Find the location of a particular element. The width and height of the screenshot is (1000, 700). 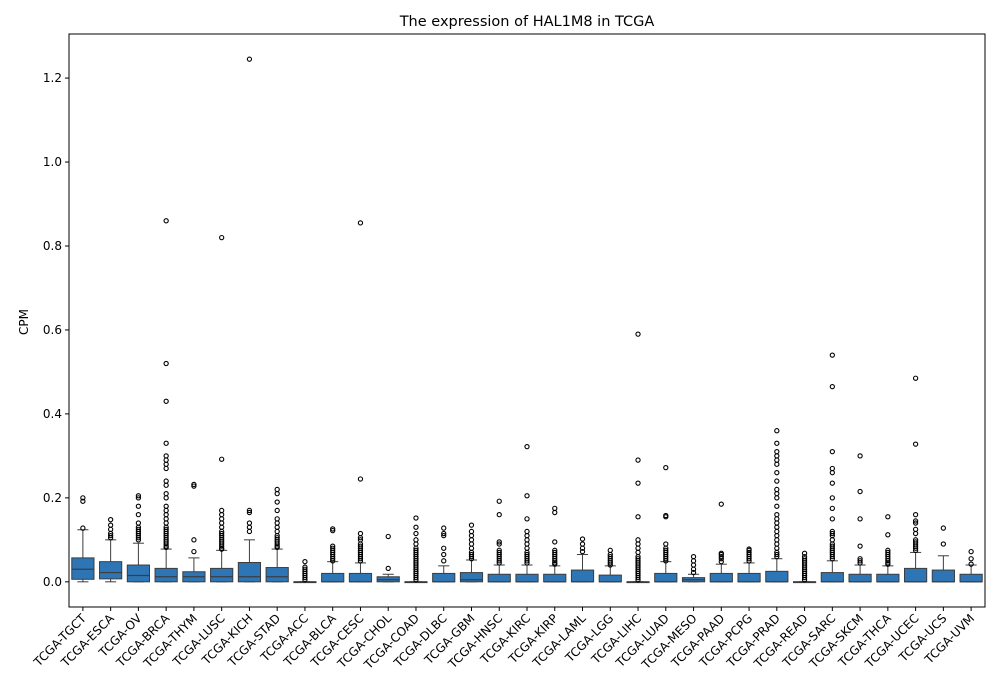

box-group-tcga-hnsc is located at coordinates (499, 540).